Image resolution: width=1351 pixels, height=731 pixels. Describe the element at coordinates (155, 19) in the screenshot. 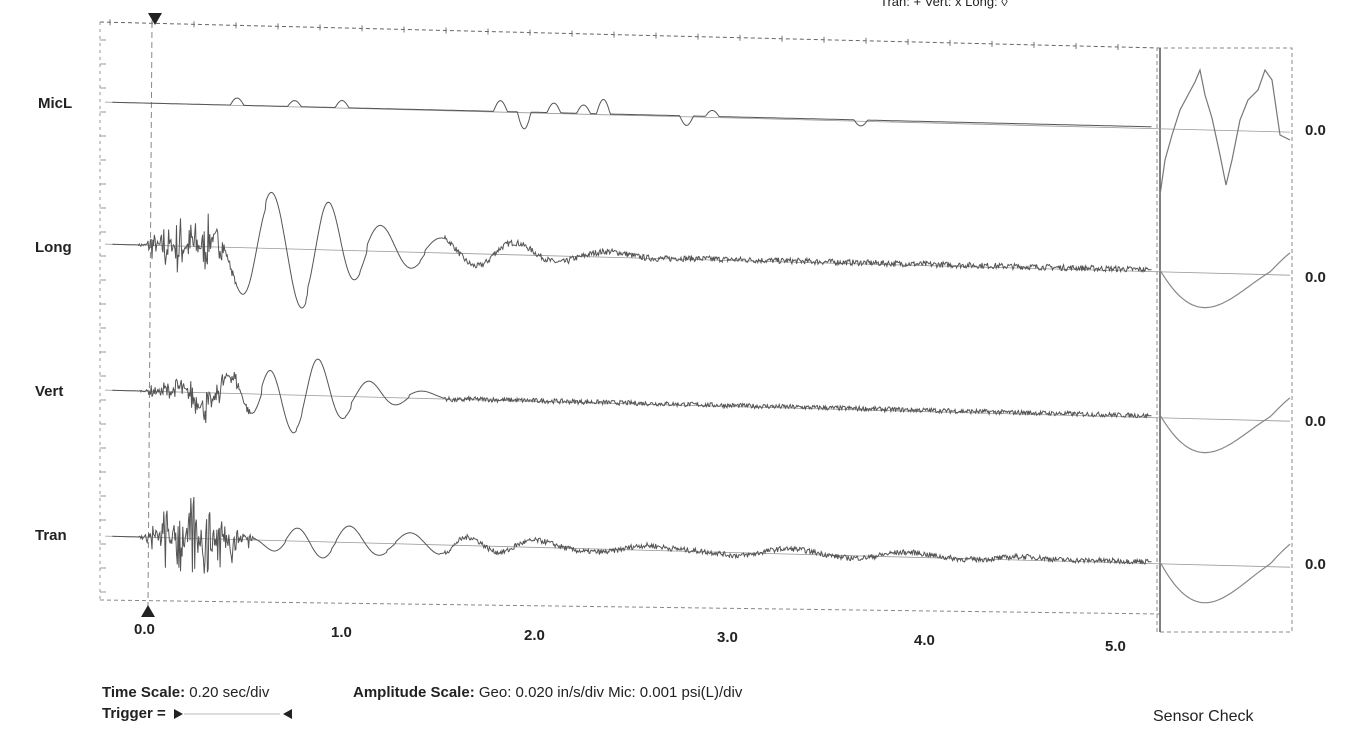

I see `trigger-marker-top` at that location.